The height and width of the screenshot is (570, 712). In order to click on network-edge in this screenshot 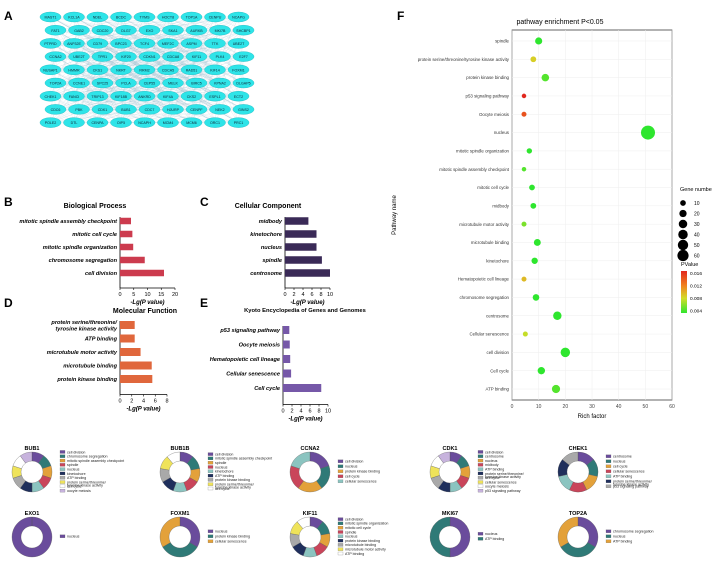, I will do `click(217, 102)`.